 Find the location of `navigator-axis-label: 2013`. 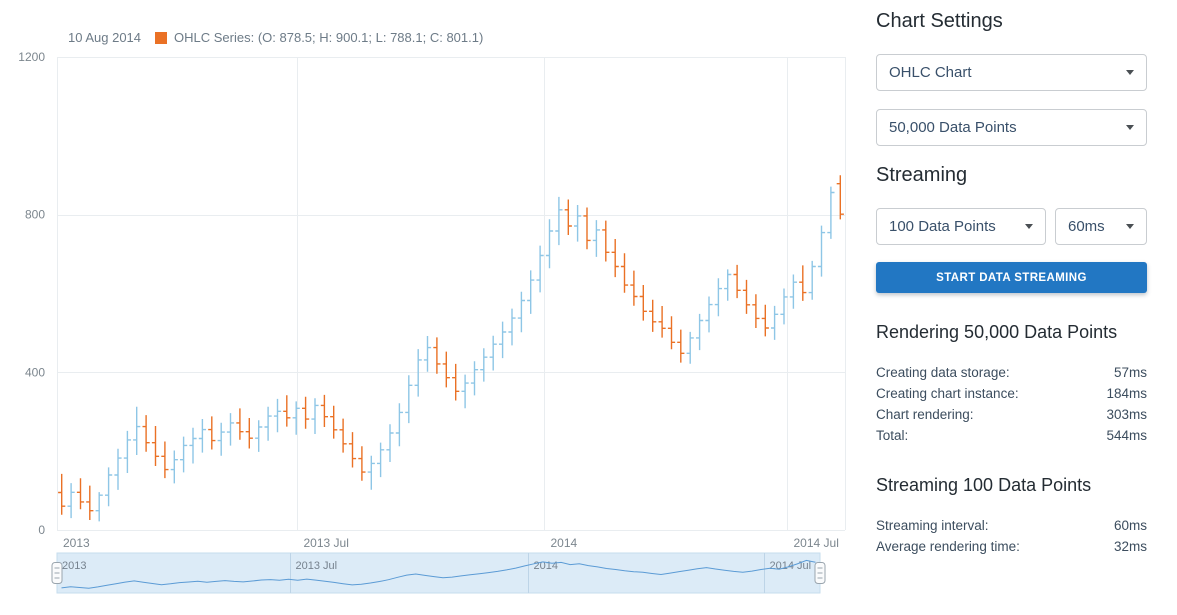

navigator-axis-label: 2013 is located at coordinates (74, 566).